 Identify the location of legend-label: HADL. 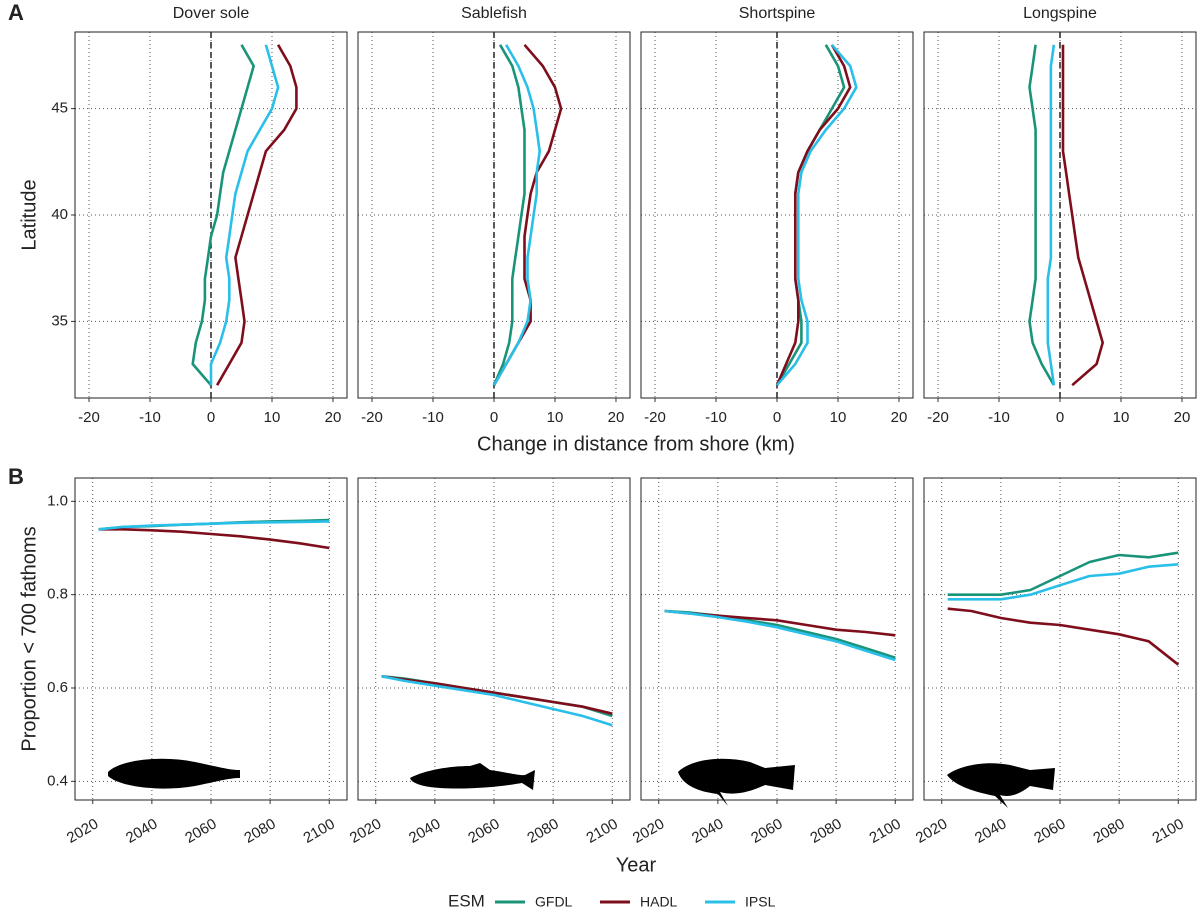
(659, 902).